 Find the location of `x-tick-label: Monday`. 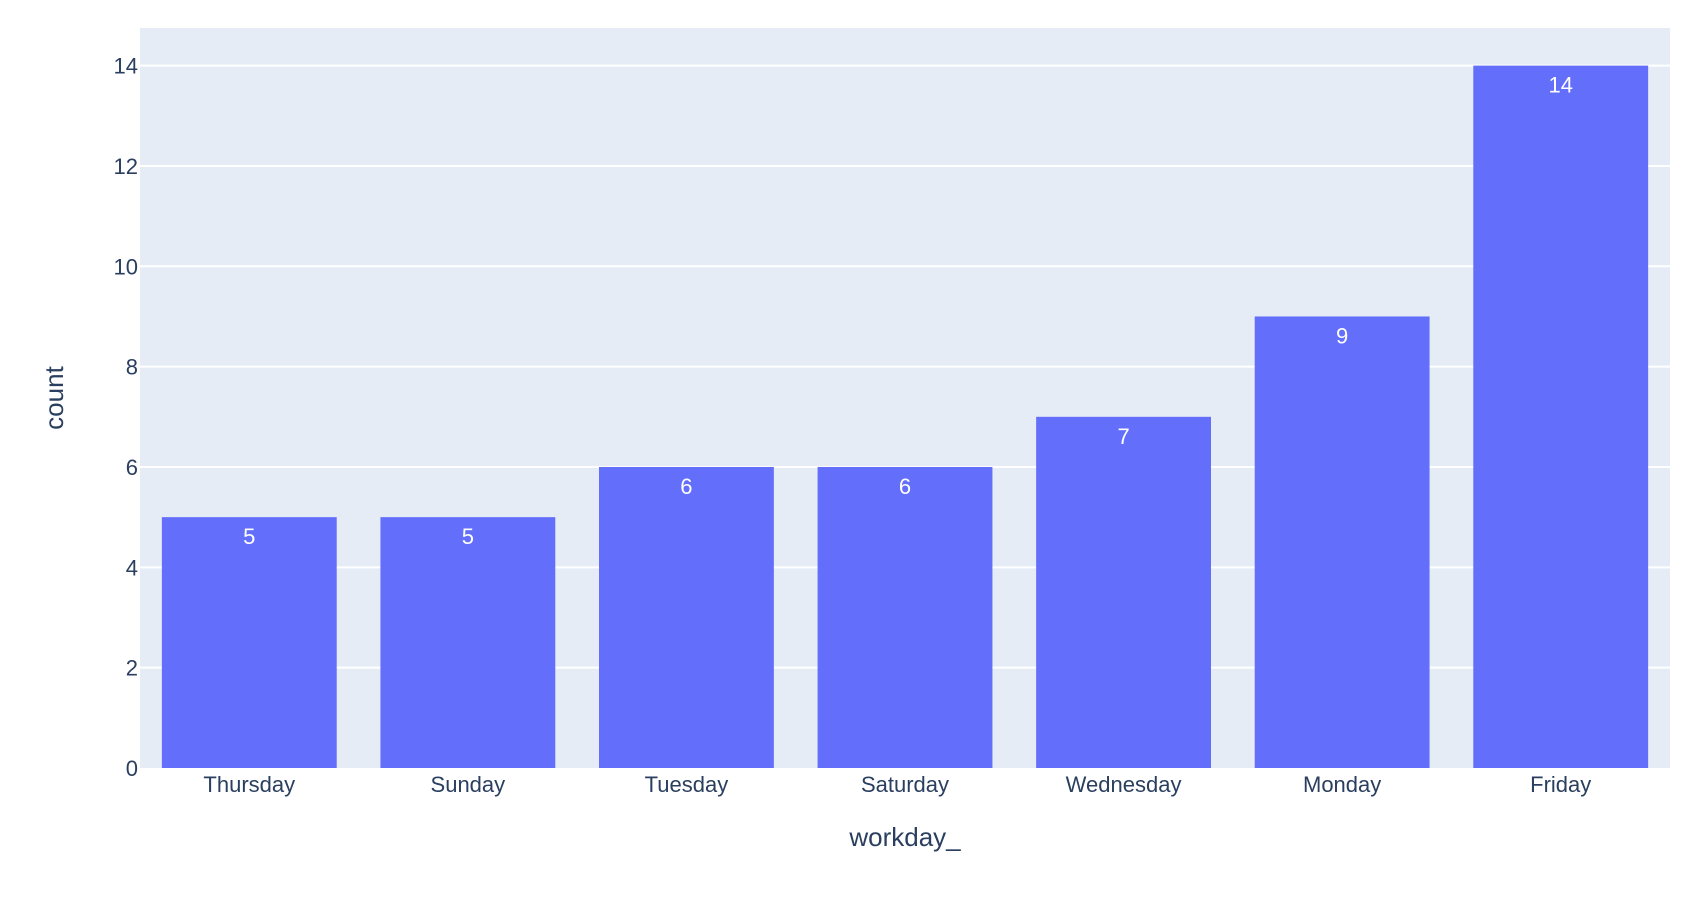

x-tick-label: Monday is located at coordinates (1342, 784).